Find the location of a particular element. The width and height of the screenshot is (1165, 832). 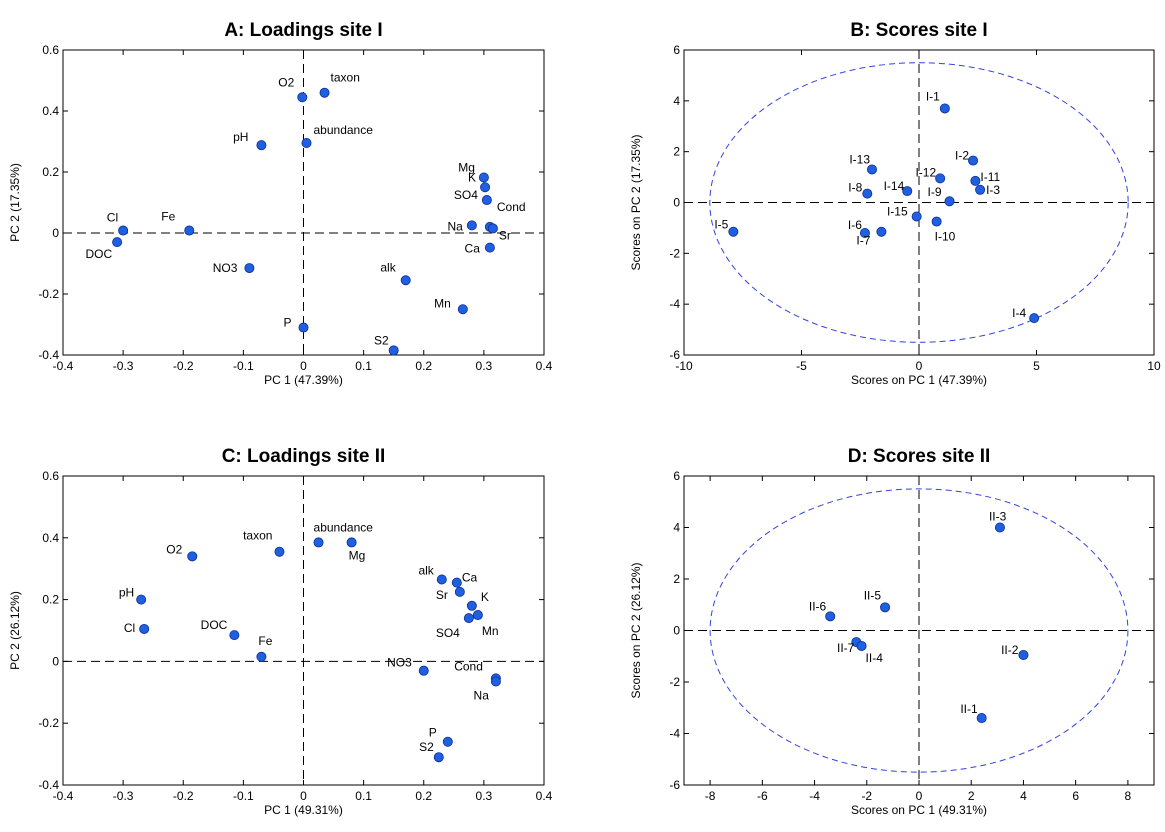

x-tick-label: -2 is located at coordinates (866, 796).